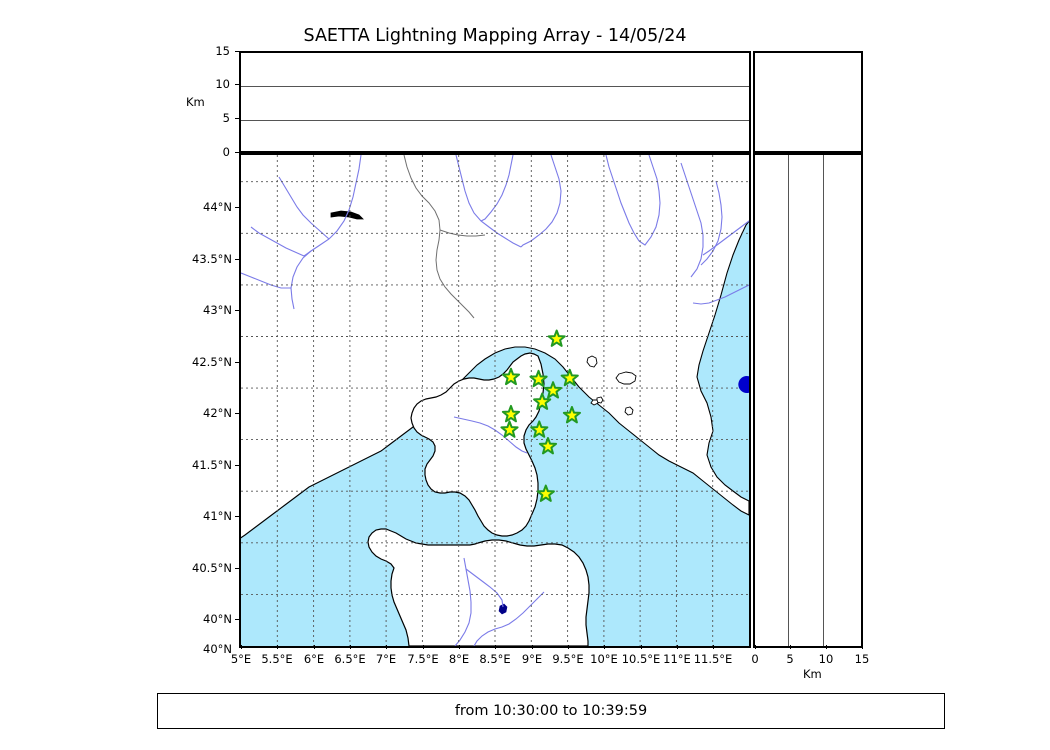  What do you see at coordinates (217, 619) in the screenshot?
I see `ytick-lat-40.5: 40°N` at bounding box center [217, 619].